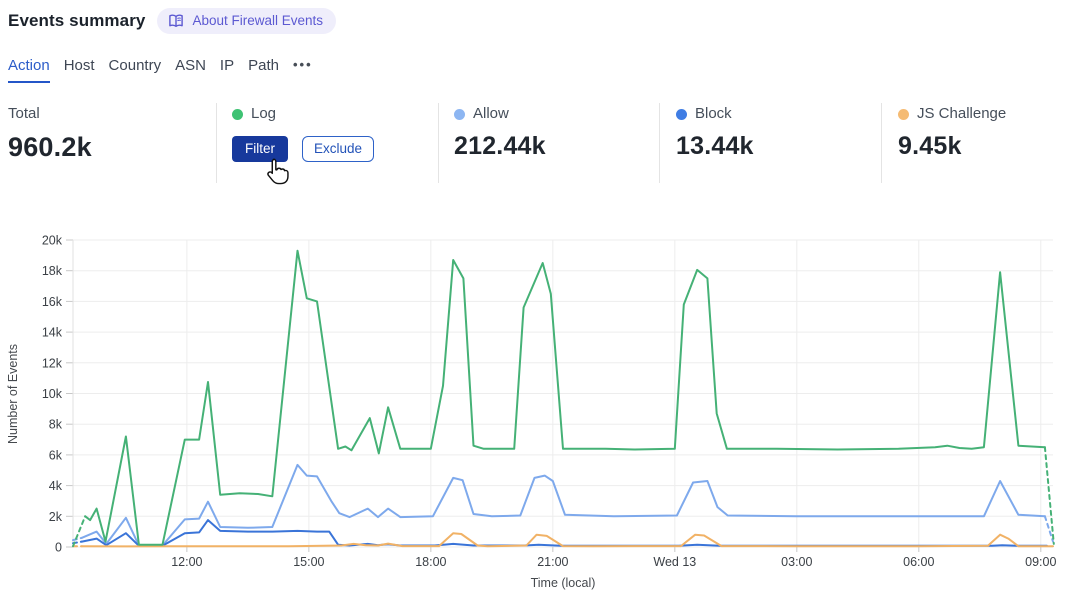  Describe the element at coordinates (77, 20) in the screenshot. I see `page-title: Events summary` at that location.